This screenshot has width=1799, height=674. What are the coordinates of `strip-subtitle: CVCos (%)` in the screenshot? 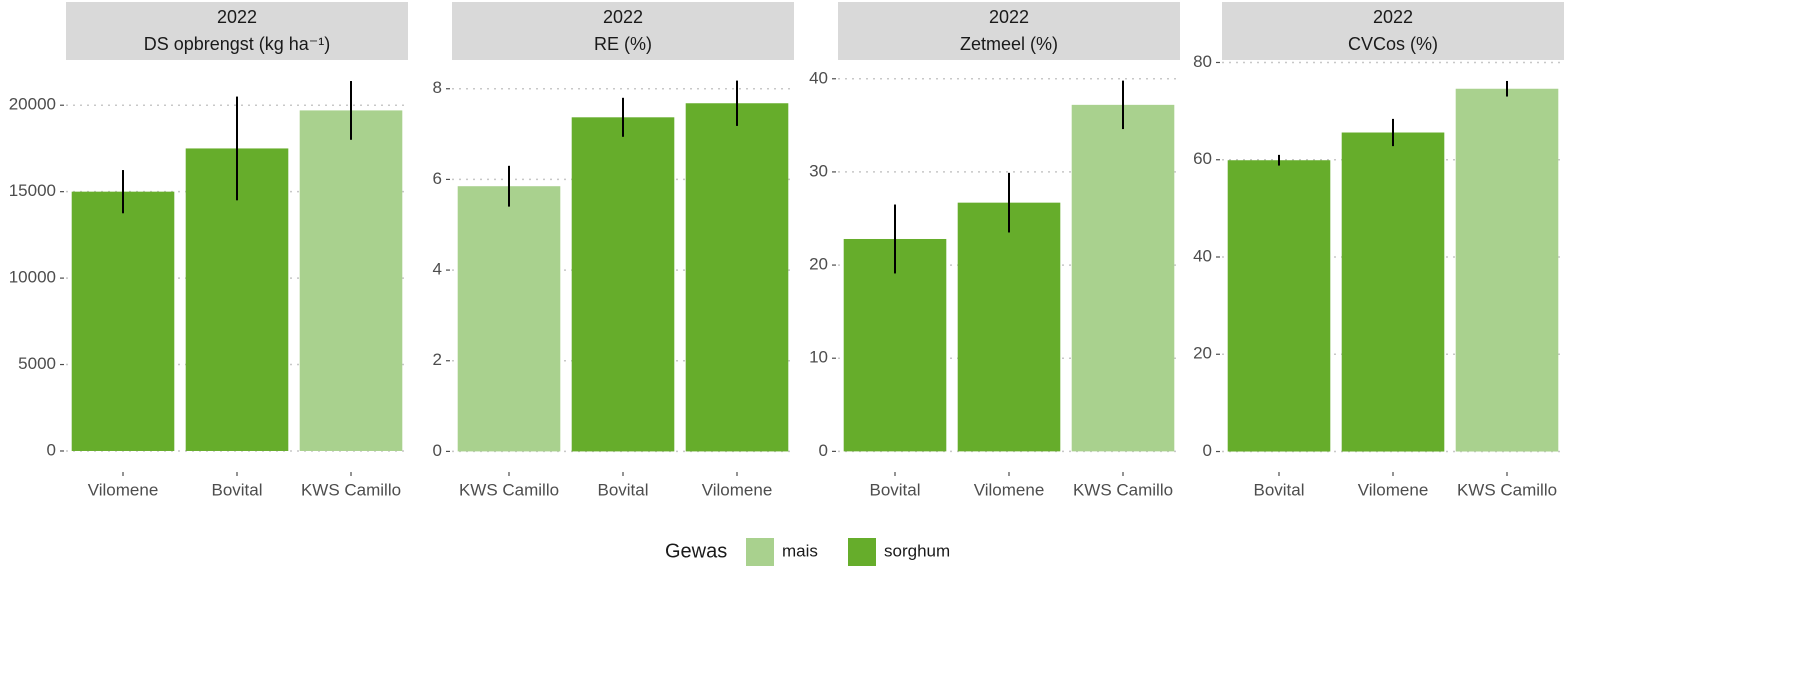 It's located at (1393, 44).